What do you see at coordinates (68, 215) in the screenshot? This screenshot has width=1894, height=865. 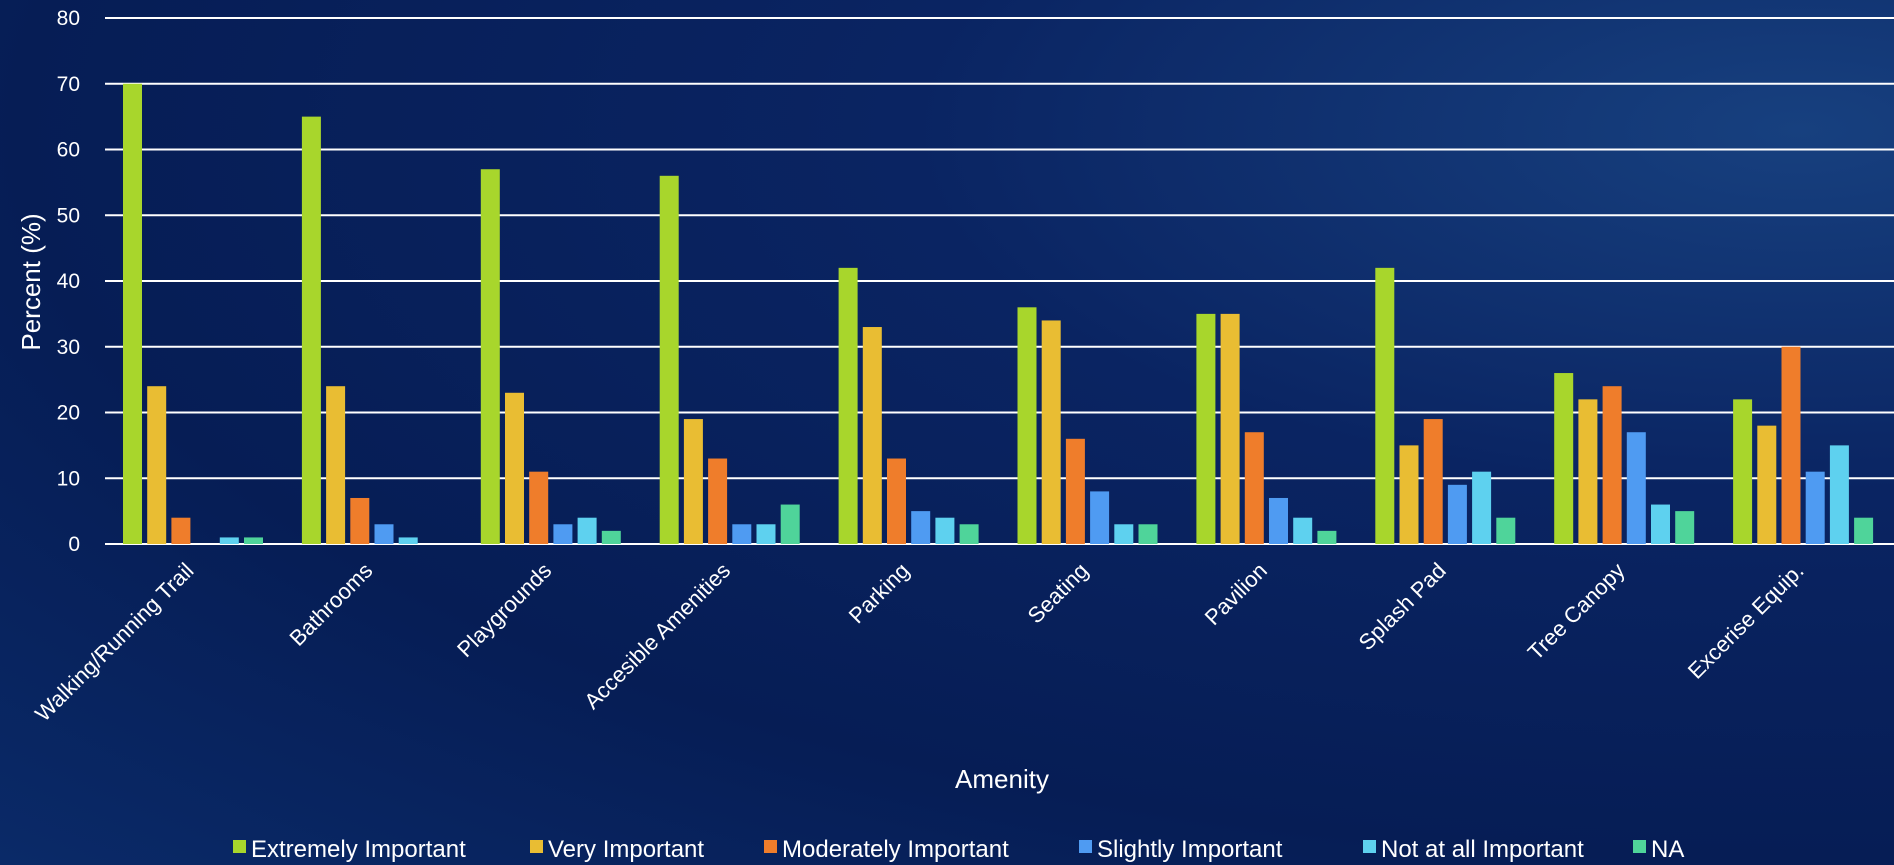 I see `y-tick-label: 50` at bounding box center [68, 215].